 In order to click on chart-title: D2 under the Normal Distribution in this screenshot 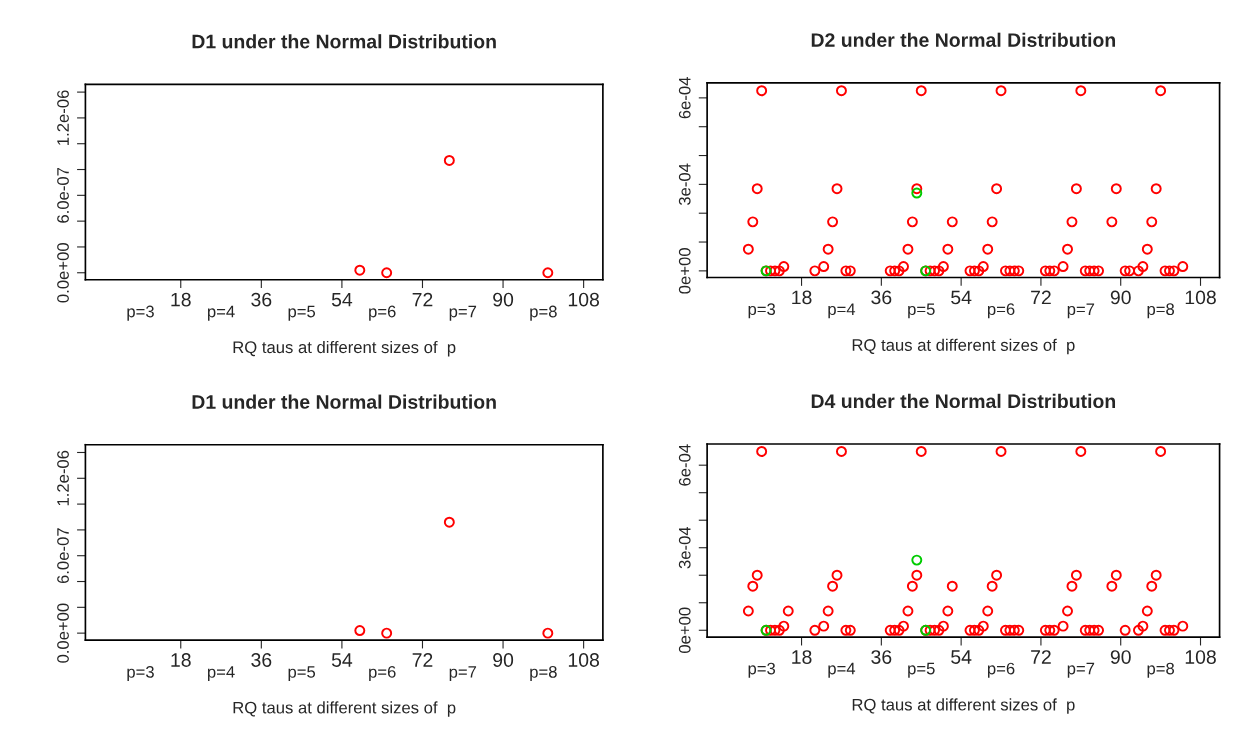, I will do `click(963, 39)`.